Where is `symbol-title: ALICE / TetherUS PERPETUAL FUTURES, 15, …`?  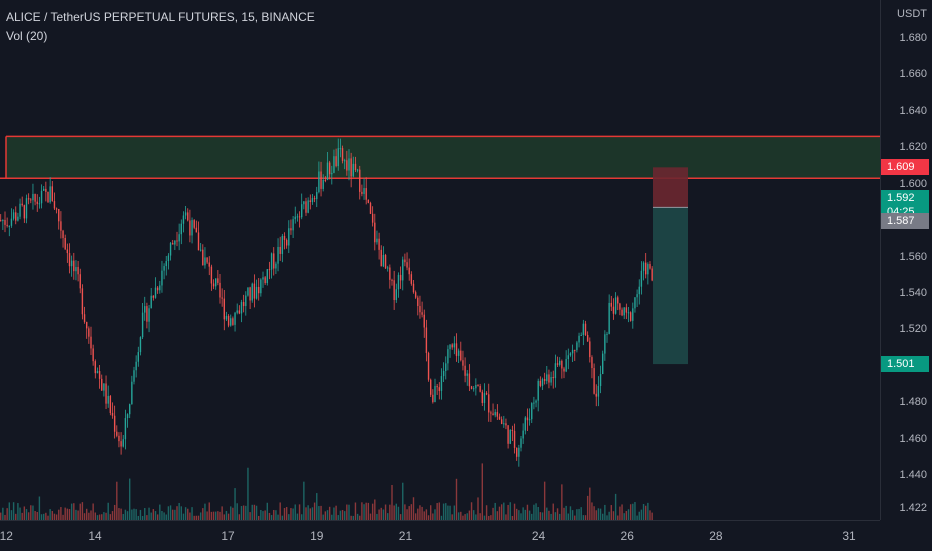 symbol-title: ALICE / TetherUS PERPETUAL FUTURES, 15, … is located at coordinates (160, 17).